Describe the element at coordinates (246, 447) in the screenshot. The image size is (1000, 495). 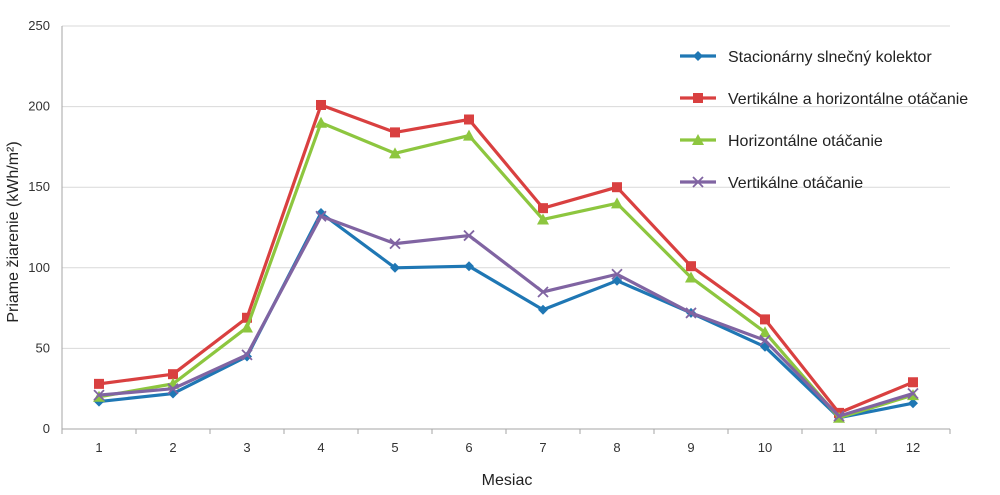
I see `x-tick-label: 3` at that location.